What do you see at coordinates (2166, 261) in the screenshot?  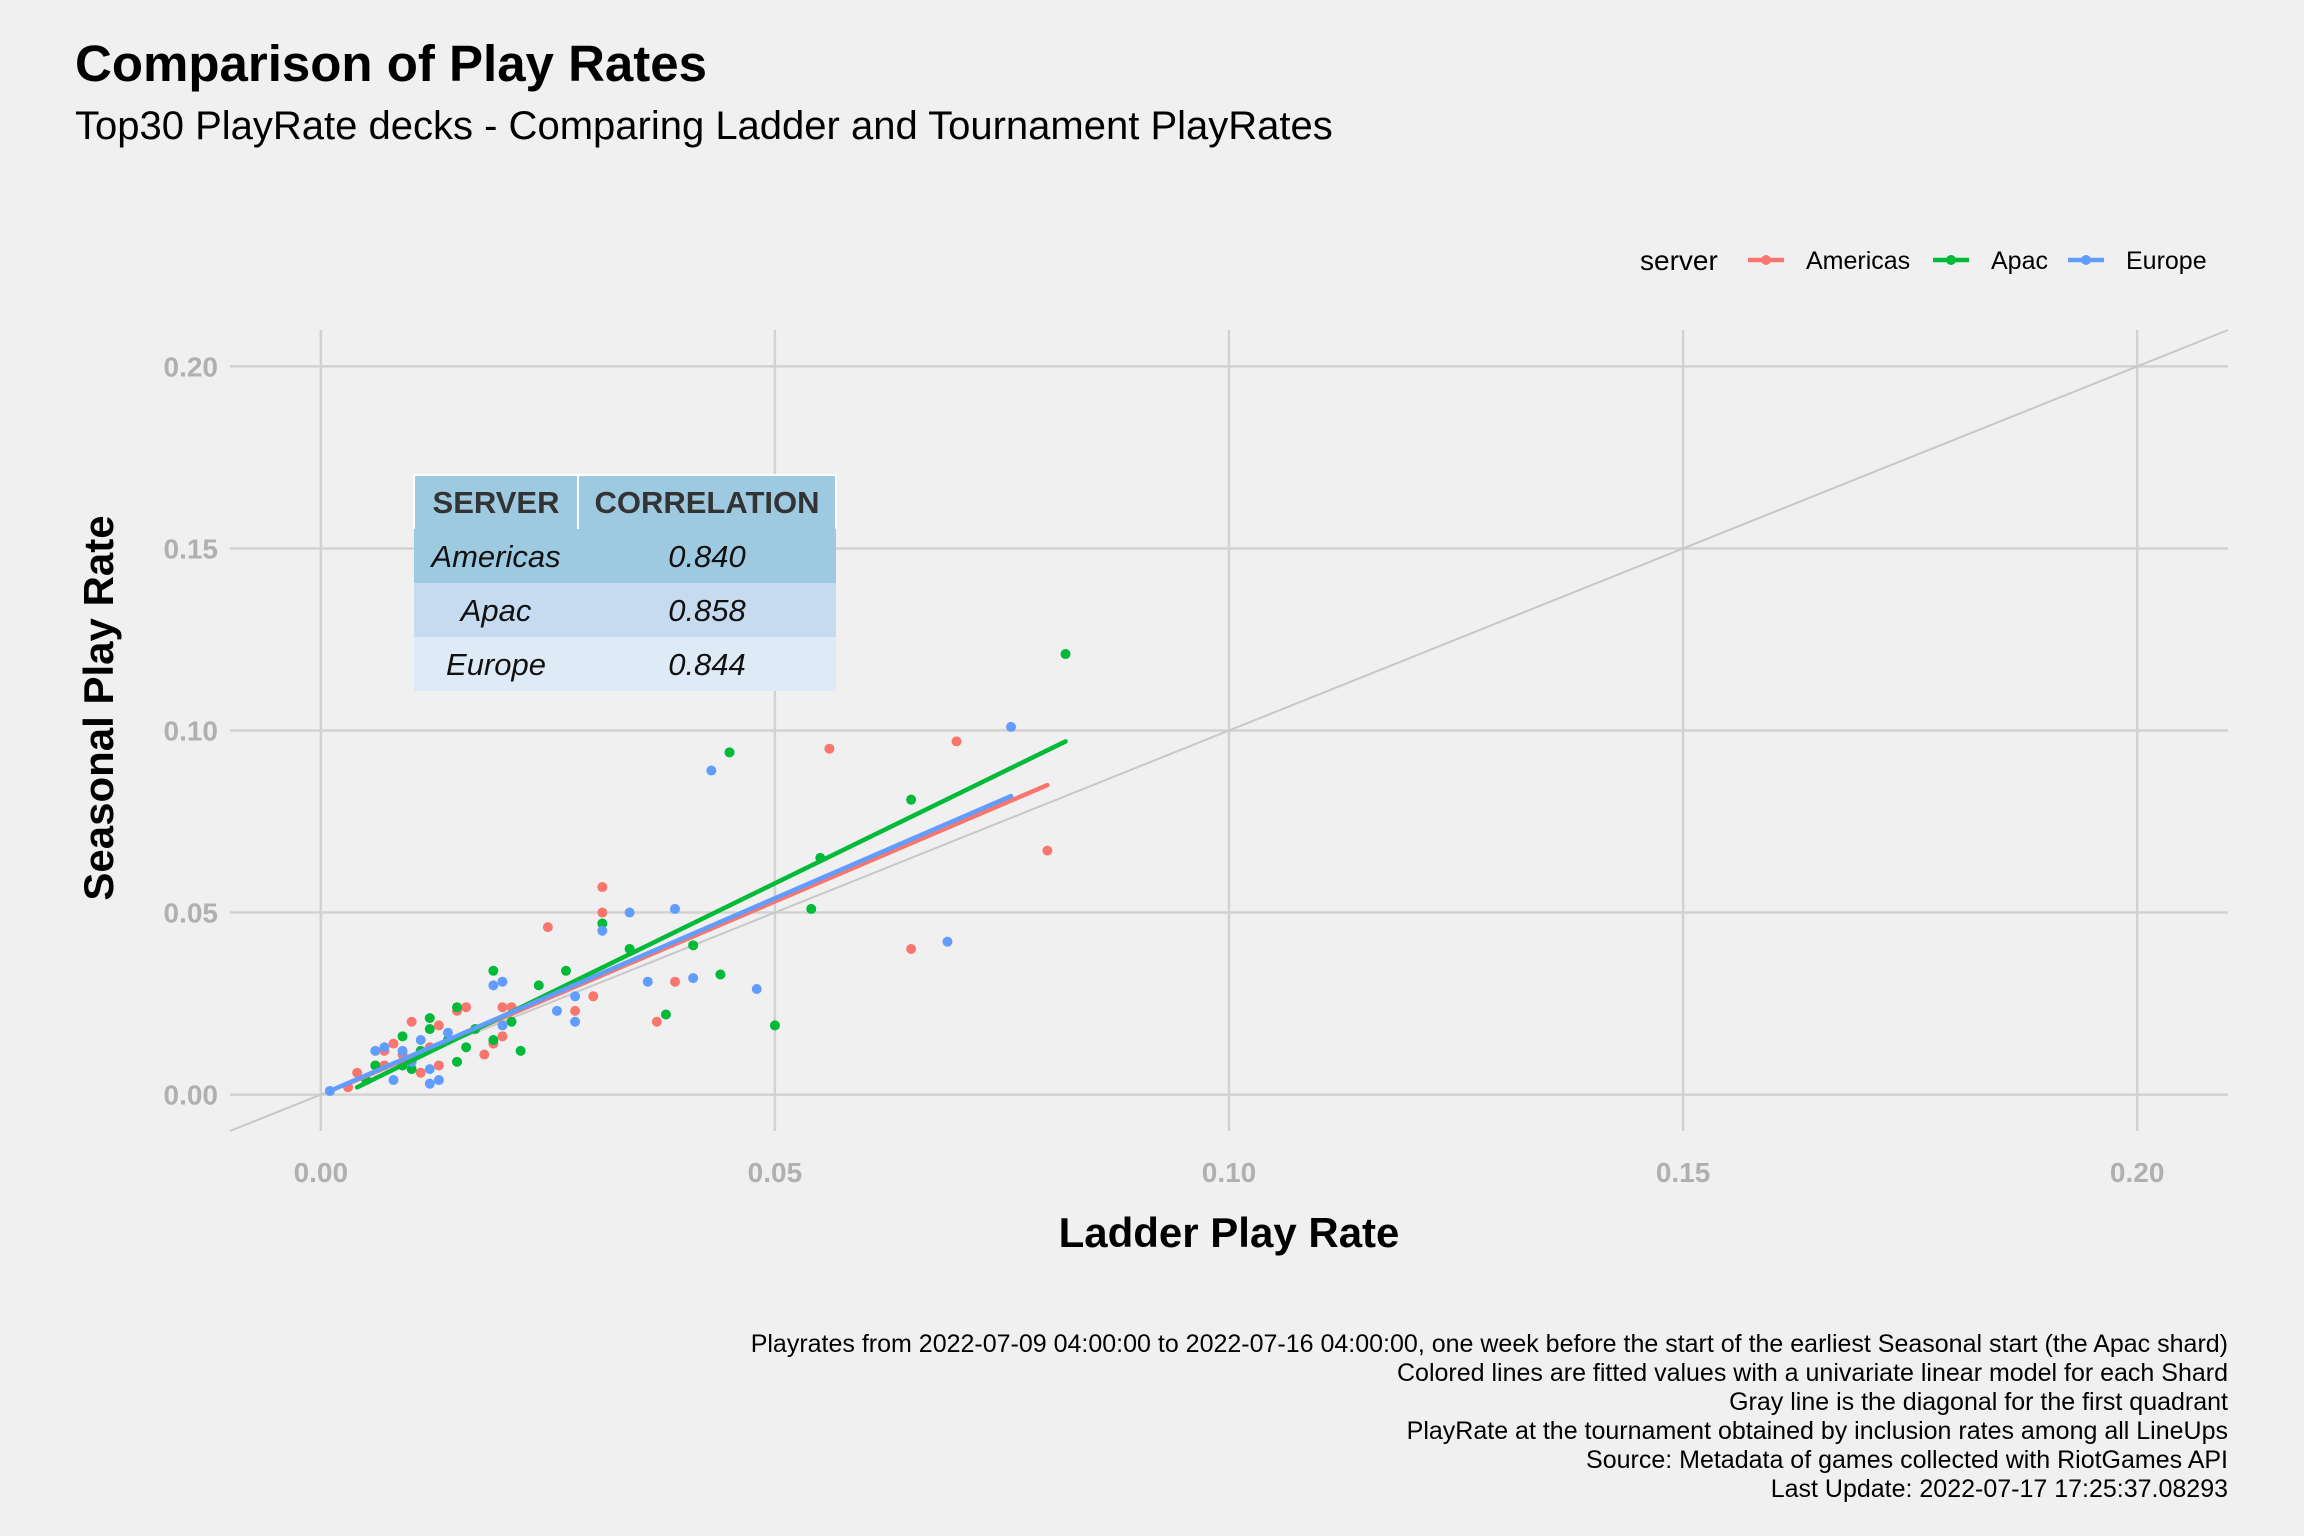 I see `legend-label: Europe` at bounding box center [2166, 261].